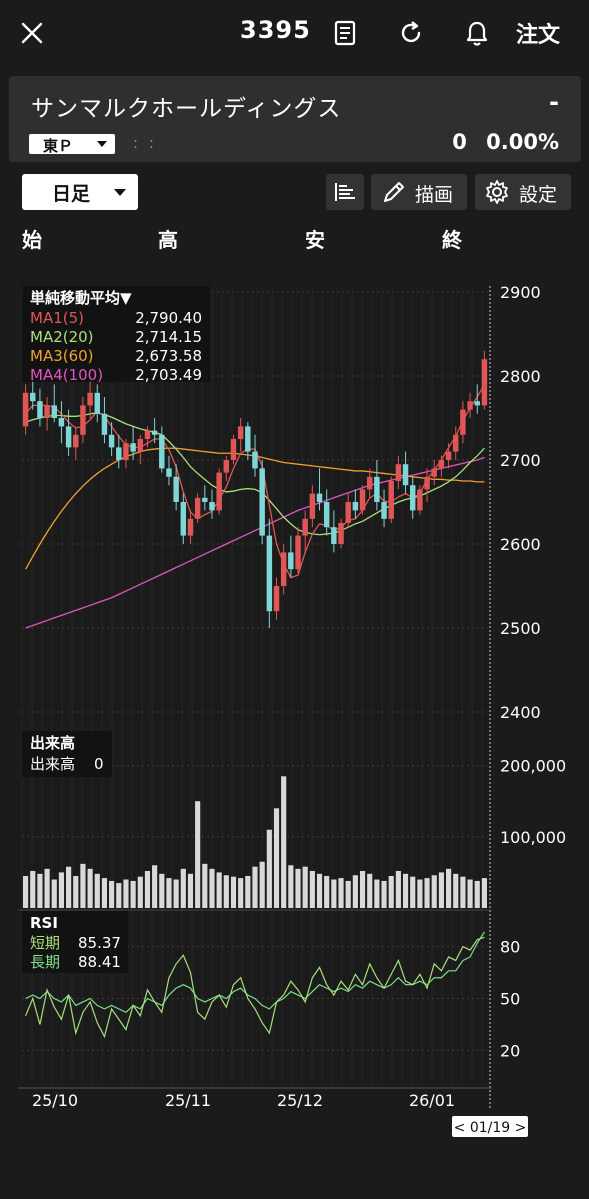 This screenshot has width=589, height=1199. Describe the element at coordinates (520, 628) in the screenshot. I see `price-tick-label: 2500` at that location.